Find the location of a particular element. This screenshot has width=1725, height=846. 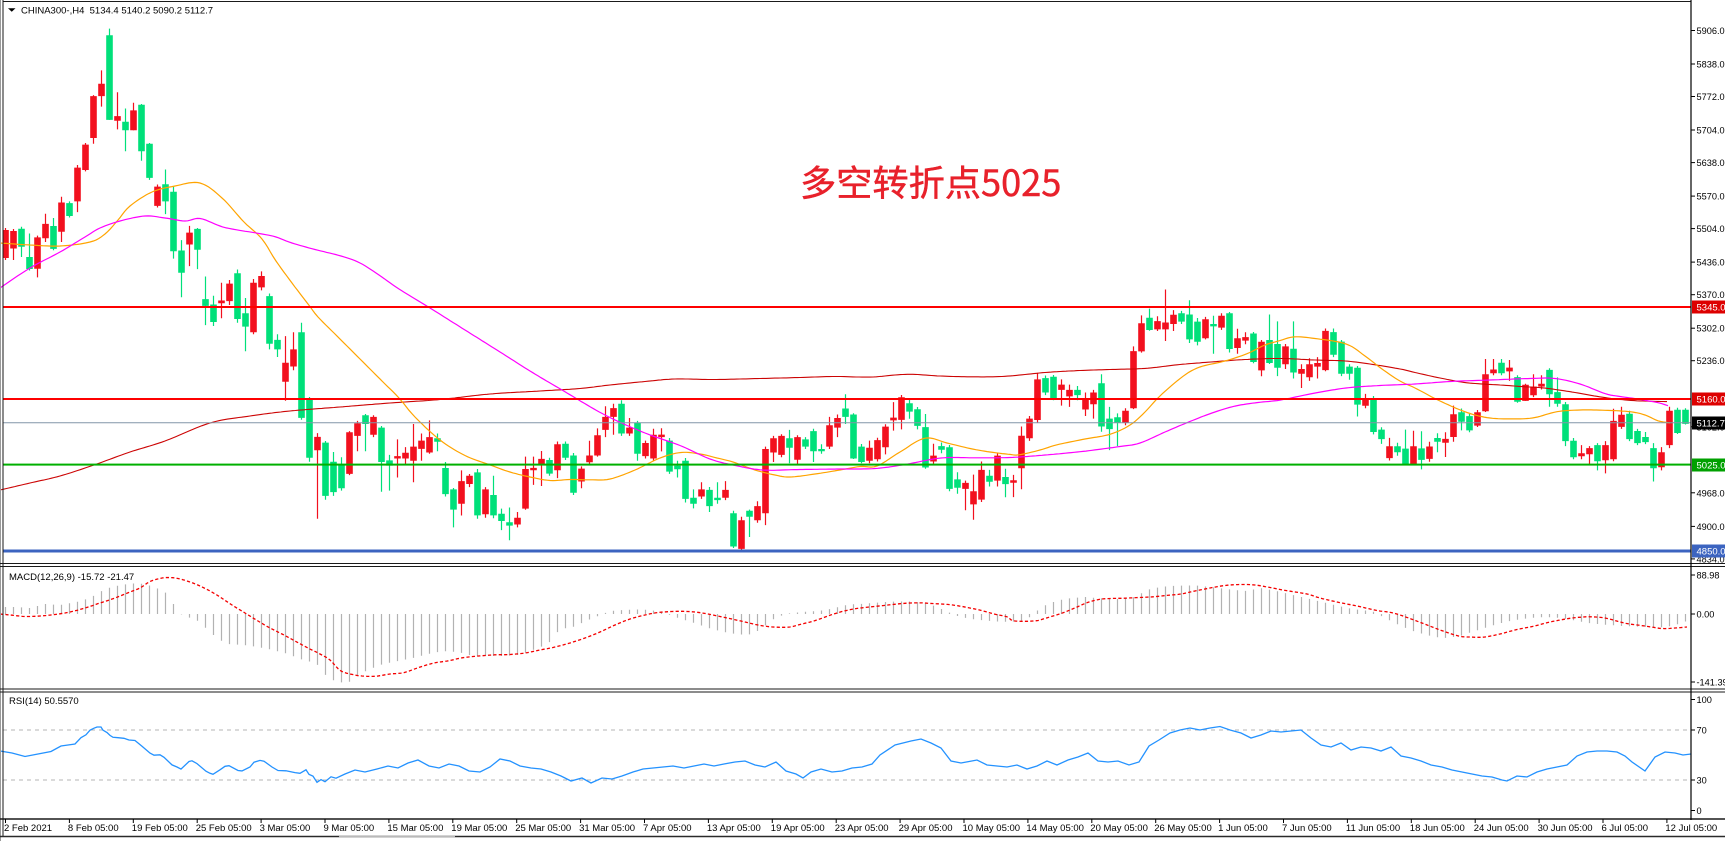

svg-text: 6 Jul 05:00 is located at coordinates (1625, 828).